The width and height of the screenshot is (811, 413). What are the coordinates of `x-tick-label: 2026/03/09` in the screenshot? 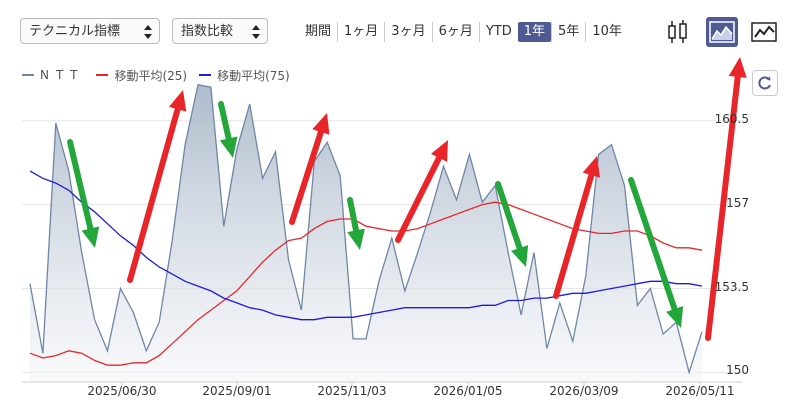 It's located at (584, 391).